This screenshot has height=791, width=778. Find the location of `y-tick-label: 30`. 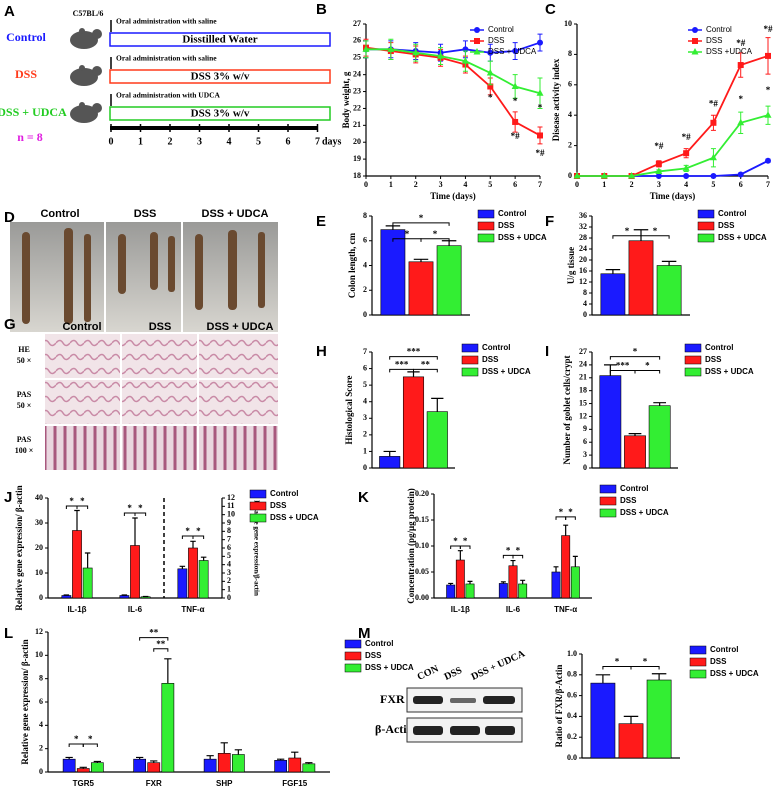

y-tick-label: 30 is located at coordinates (39, 522).